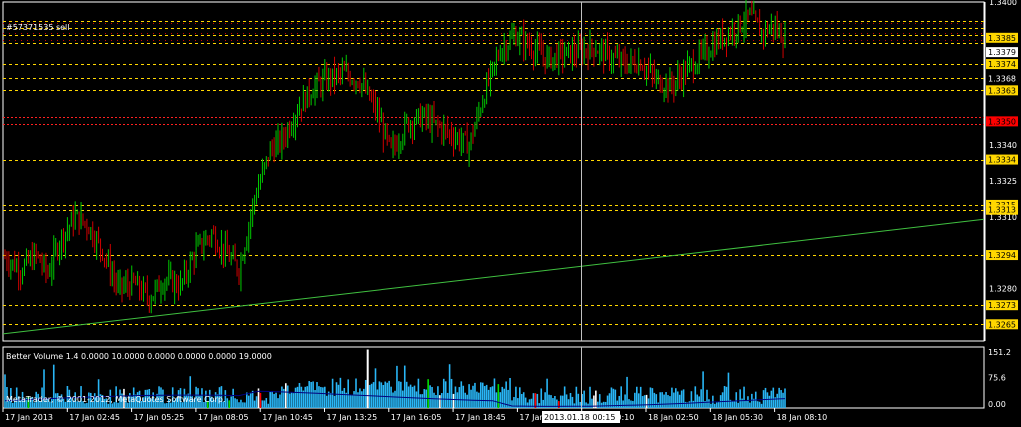  I want to click on order-label: #57371535 sell, so click(38, 27).